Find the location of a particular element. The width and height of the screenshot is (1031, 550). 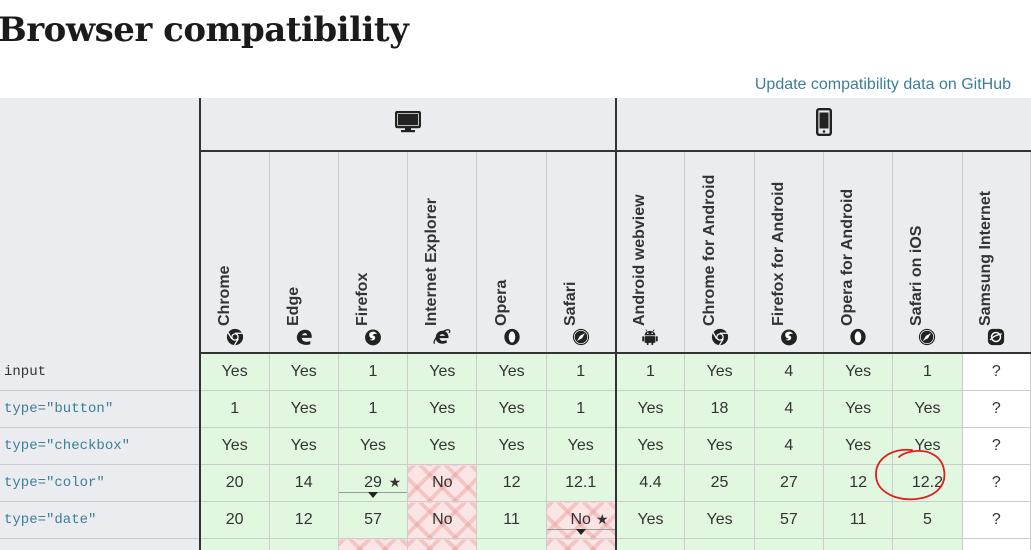

support-value: 27 is located at coordinates (788, 482).